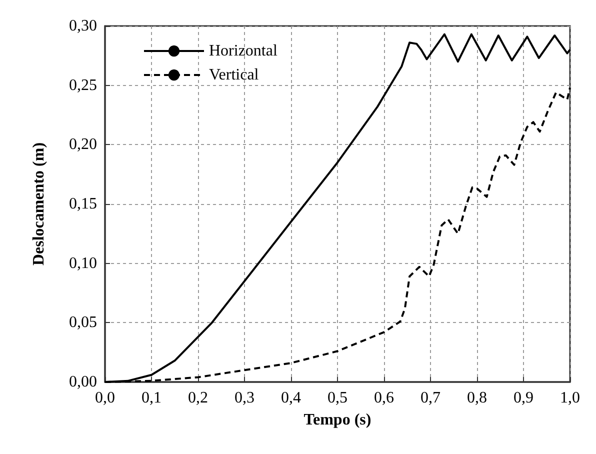  What do you see at coordinates (338, 398) in the screenshot?
I see `x-tick-label: 0,5` at bounding box center [338, 398].